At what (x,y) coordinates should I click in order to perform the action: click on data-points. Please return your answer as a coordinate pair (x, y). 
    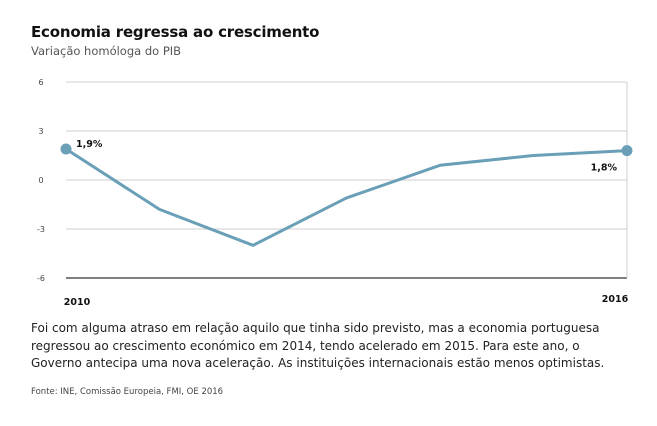
    Looking at the image, I should click on (346, 150).